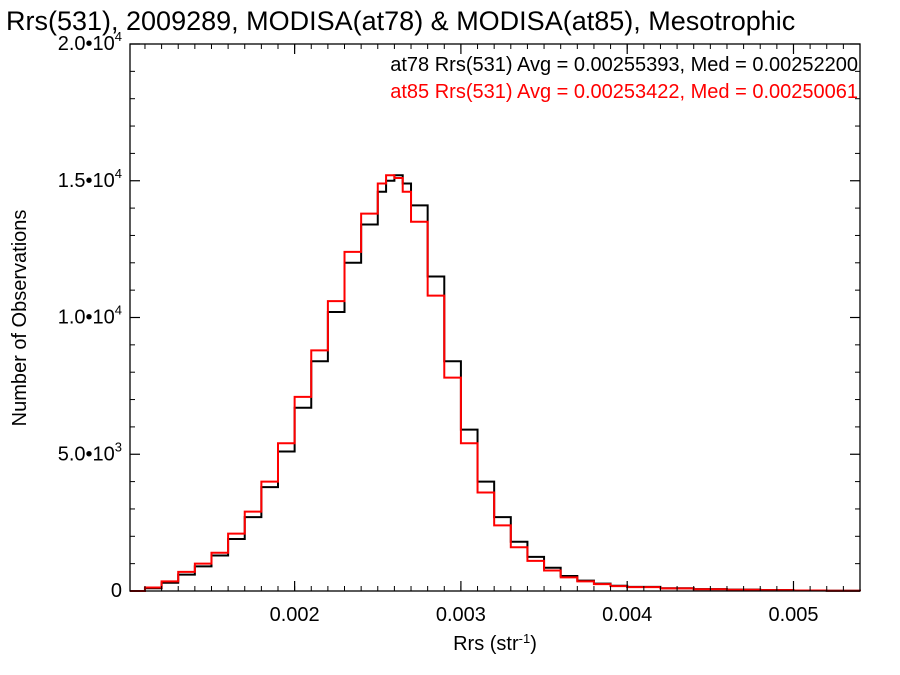  What do you see at coordinates (90, 179) in the screenshot?
I see `y-tick-label: 1.5•104` at bounding box center [90, 179].